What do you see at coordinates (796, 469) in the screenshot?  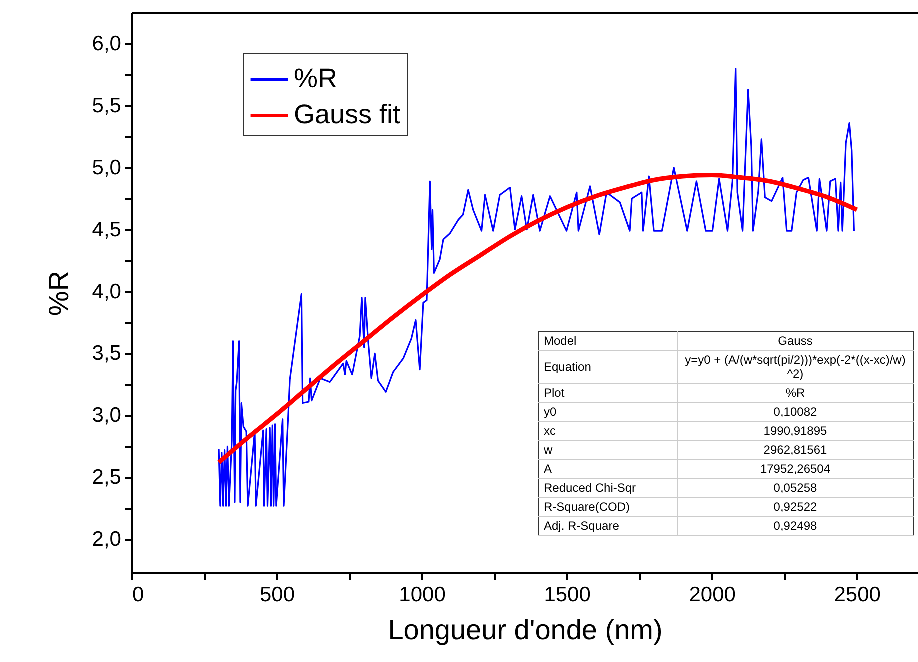 I see `annotation: 17952,26504` at bounding box center [796, 469].